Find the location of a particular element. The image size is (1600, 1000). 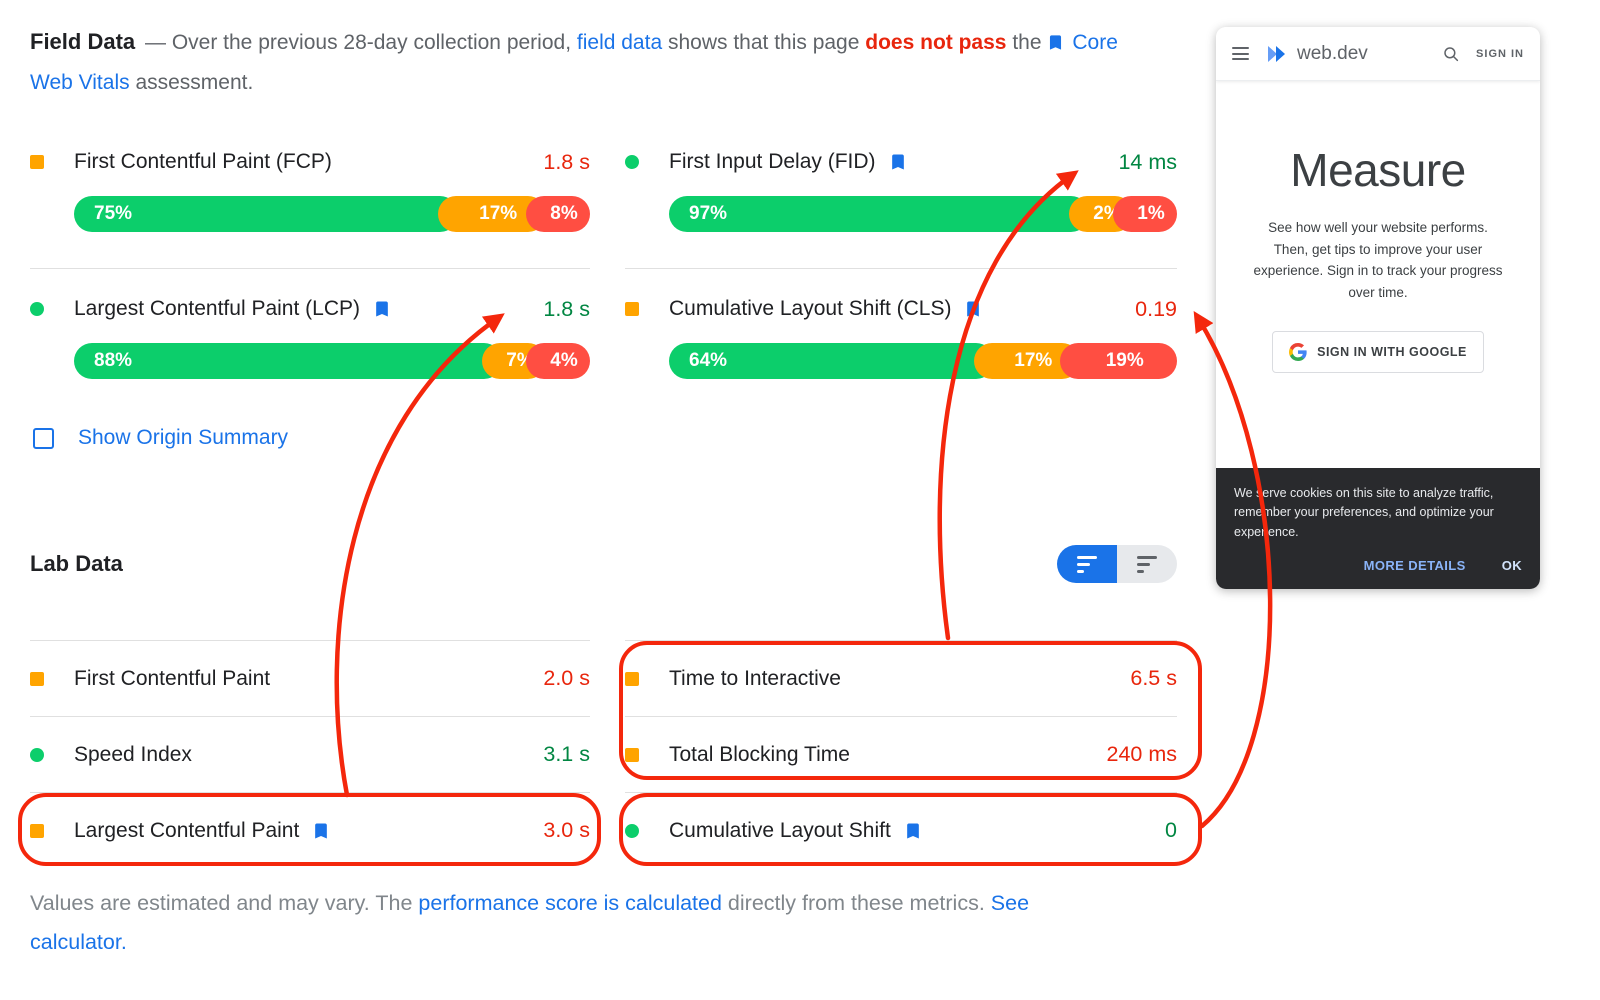

lab-metric-speed-index: Speed Index 3.1 s is located at coordinates (310, 754).